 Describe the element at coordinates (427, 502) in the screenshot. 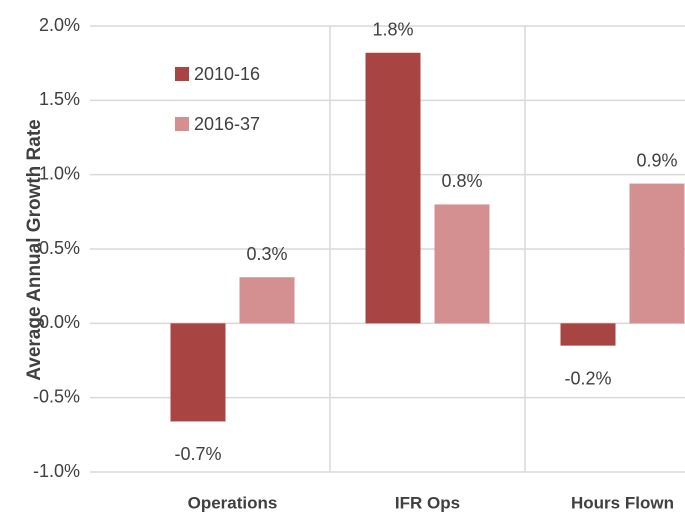

I see `x-tick-label: IFR Ops` at that location.